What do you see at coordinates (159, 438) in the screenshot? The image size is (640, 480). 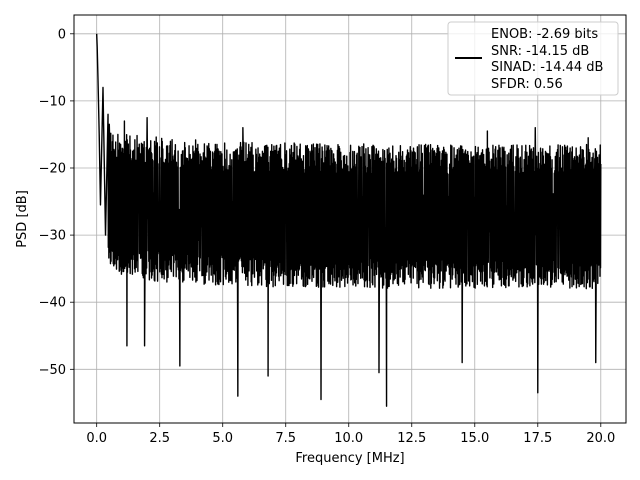 I see `x-tick-label: 2.5` at bounding box center [159, 438].